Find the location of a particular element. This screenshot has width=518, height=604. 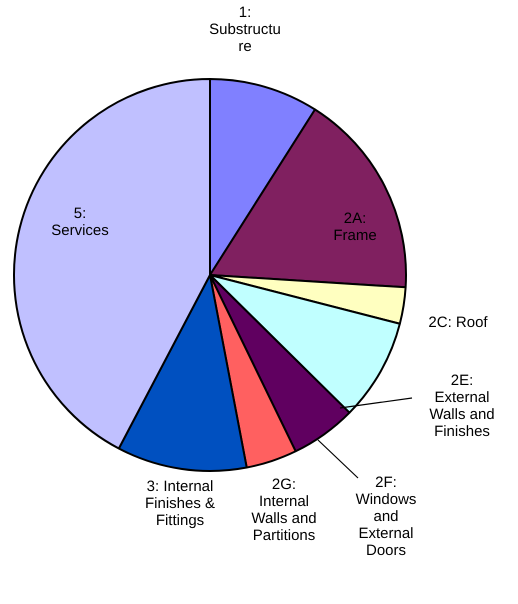

slice-label: 5: Services is located at coordinates (80, 222).